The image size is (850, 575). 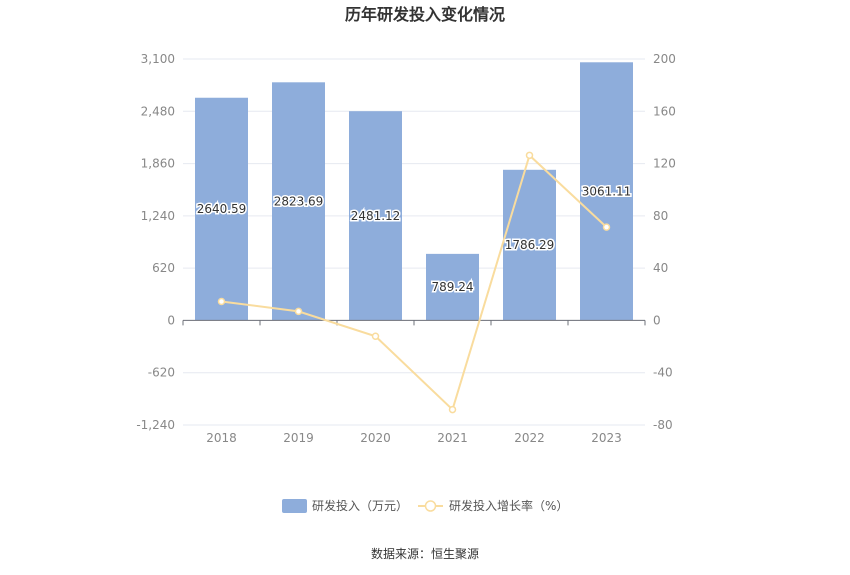 What do you see at coordinates (375, 438) in the screenshot?
I see `x-tick-label: 2020` at bounding box center [375, 438].